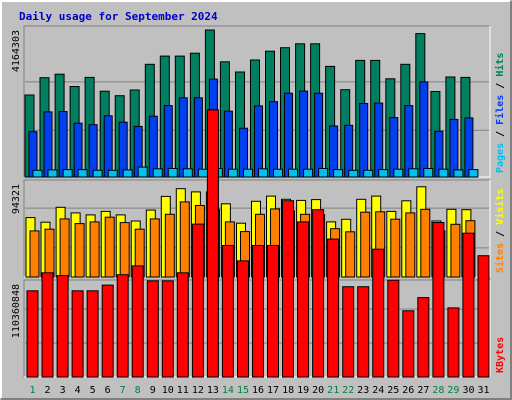  I want to click on x-tick-label: 19, so click(303, 390).